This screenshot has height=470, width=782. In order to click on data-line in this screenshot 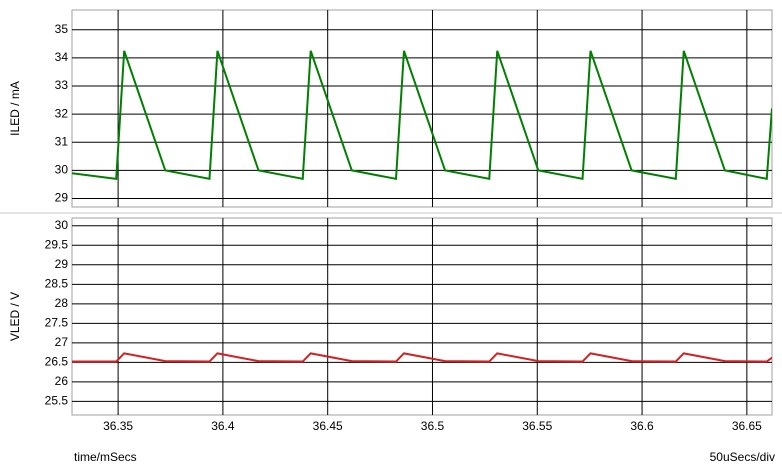, I will do `click(422, 357)`.